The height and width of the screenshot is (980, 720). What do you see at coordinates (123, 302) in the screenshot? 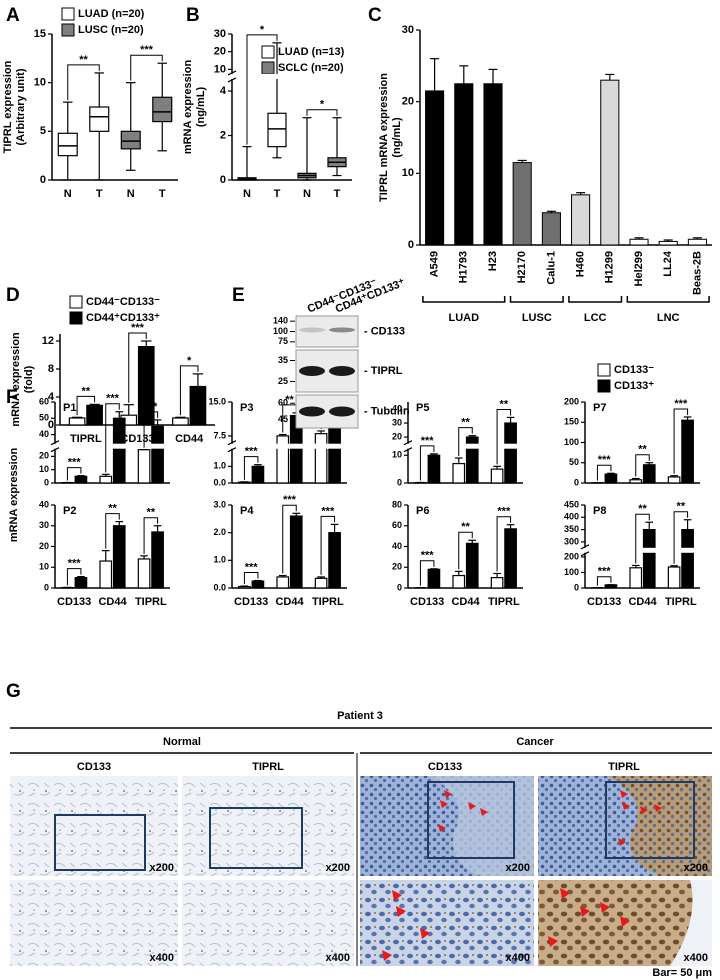
I see `legend-label: CD44⁻CD133⁻` at bounding box center [123, 302].